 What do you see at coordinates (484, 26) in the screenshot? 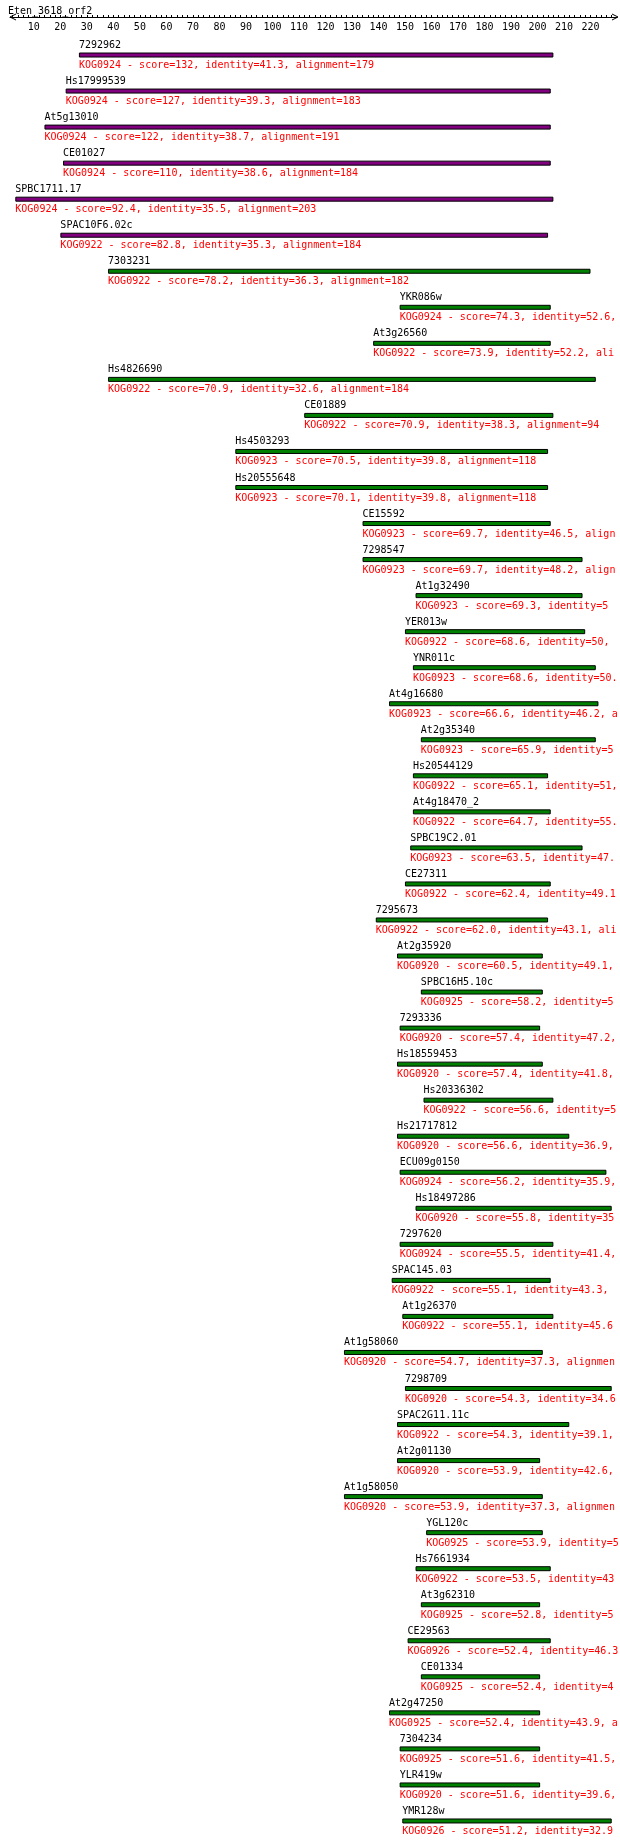
I see `x-tick-label: 180` at bounding box center [484, 26].